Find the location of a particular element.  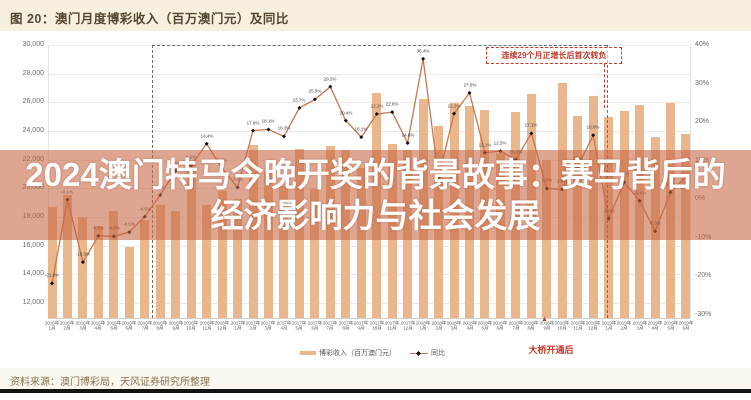

x-axis-tick: 2018年 4月 is located at coordinates (469, 326).